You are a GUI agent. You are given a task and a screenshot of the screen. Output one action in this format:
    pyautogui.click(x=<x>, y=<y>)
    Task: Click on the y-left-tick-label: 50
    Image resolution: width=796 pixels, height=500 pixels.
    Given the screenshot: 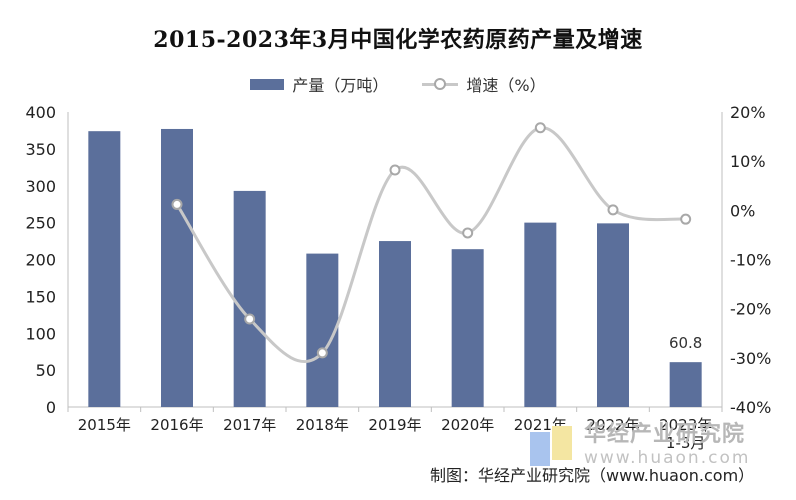 What is the action you would take?
    pyautogui.click(x=46, y=370)
    